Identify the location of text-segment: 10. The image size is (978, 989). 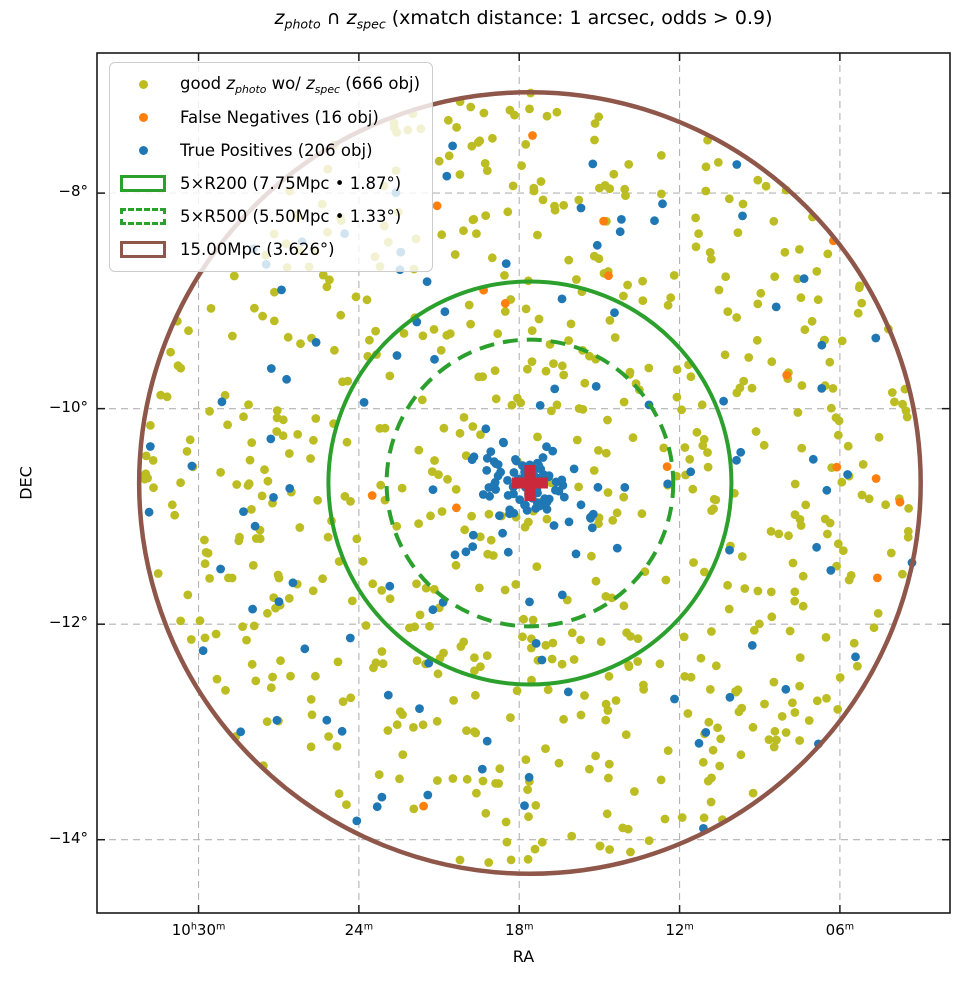
(181, 930).